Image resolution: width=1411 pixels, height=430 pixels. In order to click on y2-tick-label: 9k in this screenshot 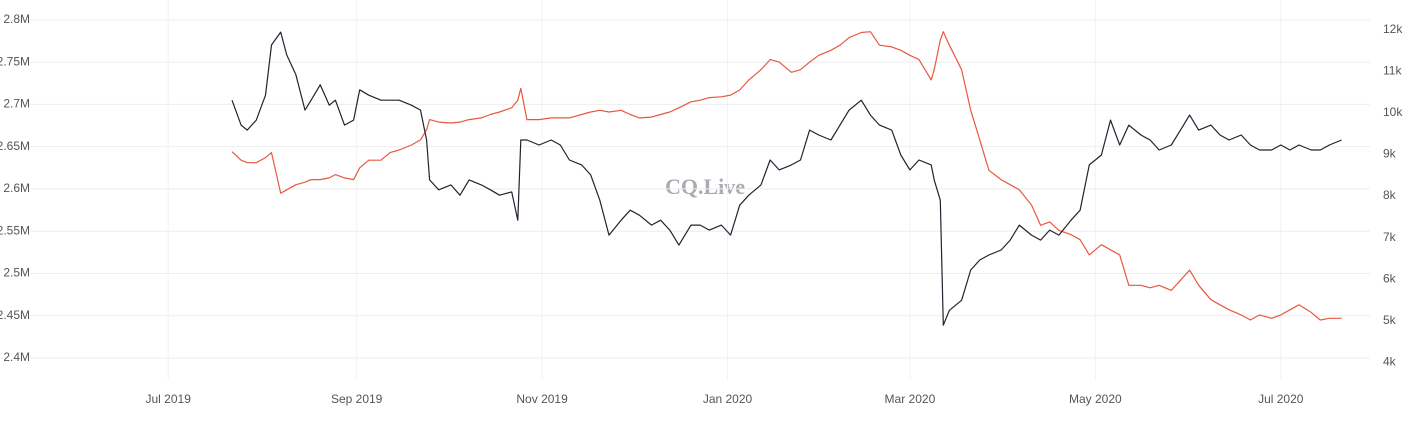, I will do `click(1390, 154)`.